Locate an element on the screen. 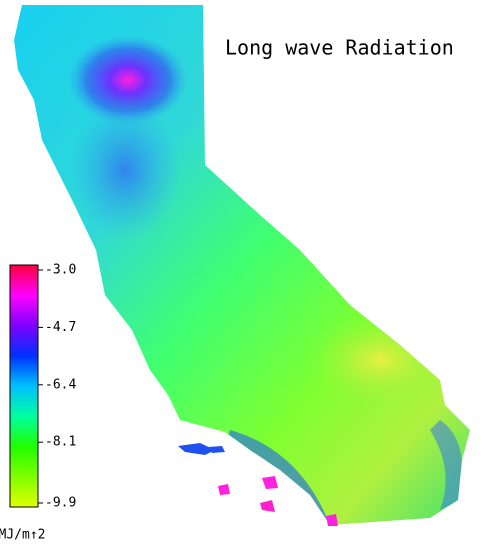 This screenshot has width=500, height=550. colorbar-tick-label: -6.4 is located at coordinates (60, 384).